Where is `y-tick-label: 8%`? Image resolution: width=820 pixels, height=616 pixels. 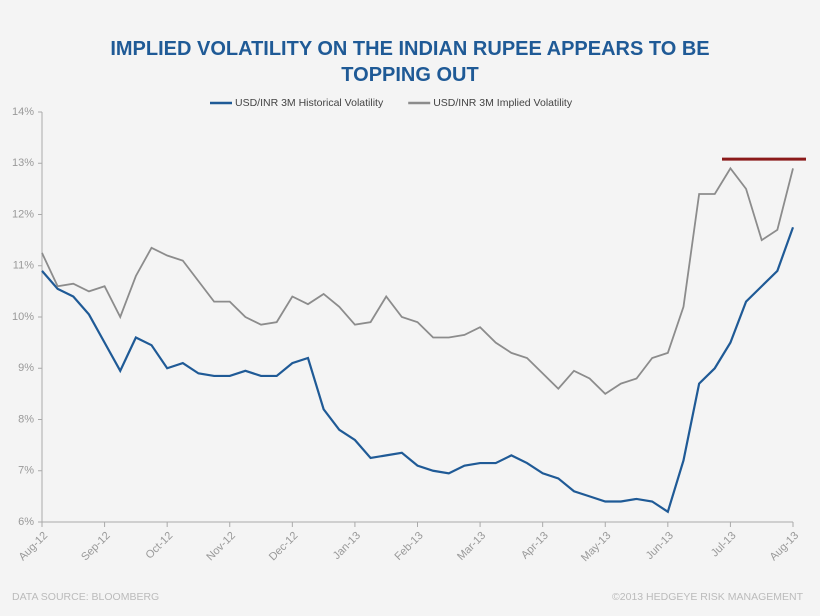 y-tick-label: 8% is located at coordinates (26, 419).